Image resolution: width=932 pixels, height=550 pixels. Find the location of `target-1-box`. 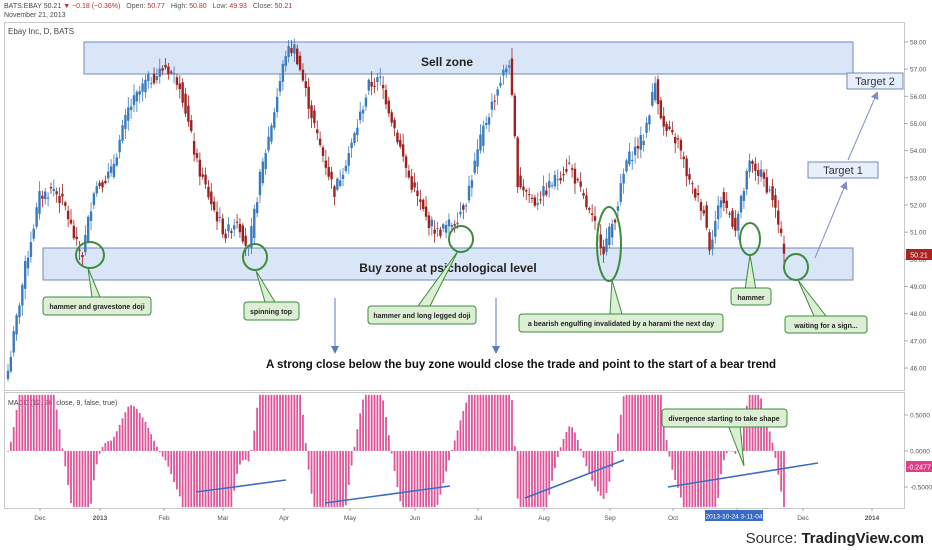

target-1-box is located at coordinates (843, 170).